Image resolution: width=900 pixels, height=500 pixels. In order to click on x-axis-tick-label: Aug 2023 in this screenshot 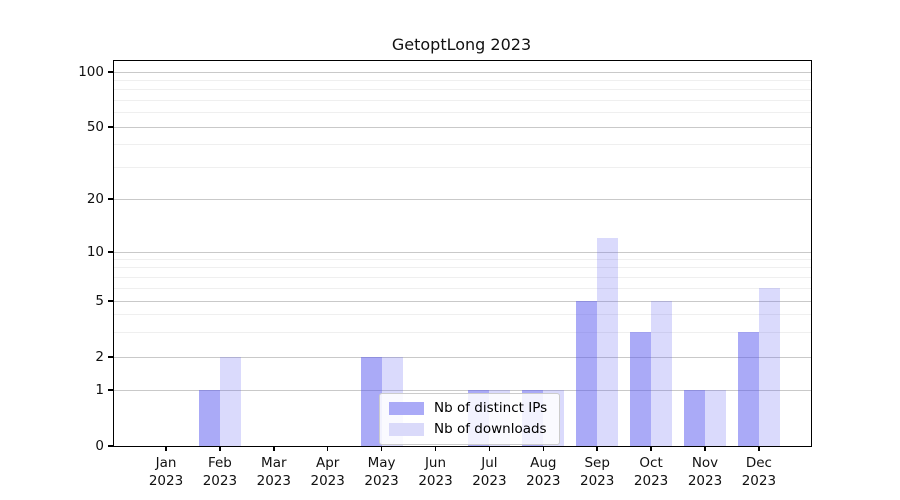, I will do `click(543, 472)`.